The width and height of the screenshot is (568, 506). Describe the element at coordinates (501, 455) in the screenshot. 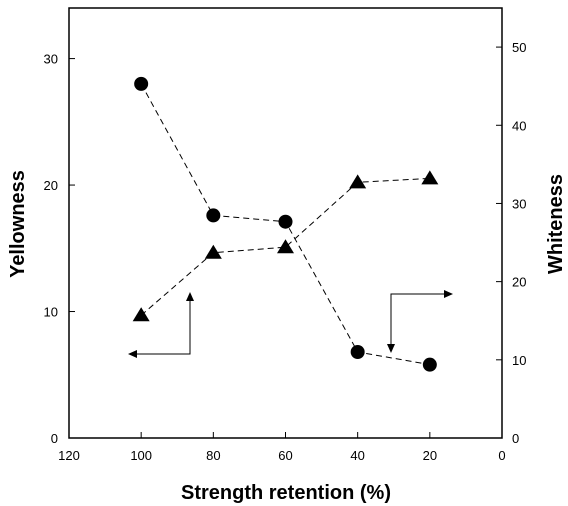

I see `x-tick-label: 0` at that location.